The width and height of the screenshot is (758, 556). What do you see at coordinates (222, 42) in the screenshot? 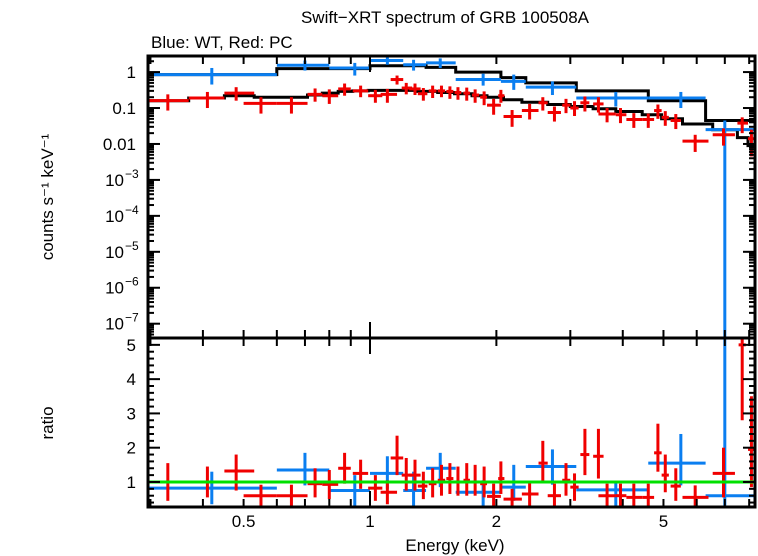
I see `chart-subtitle: Blue: WT, Red: PC` at bounding box center [222, 42].